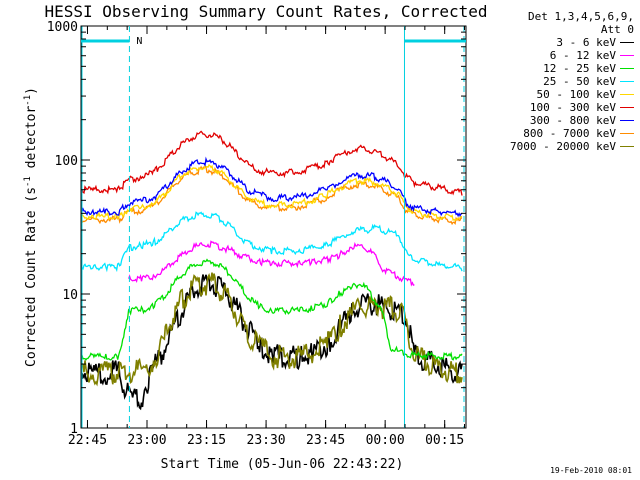 This screenshot has width=640, height=480. I want to click on y-tick-label: 10, so click(70, 295).